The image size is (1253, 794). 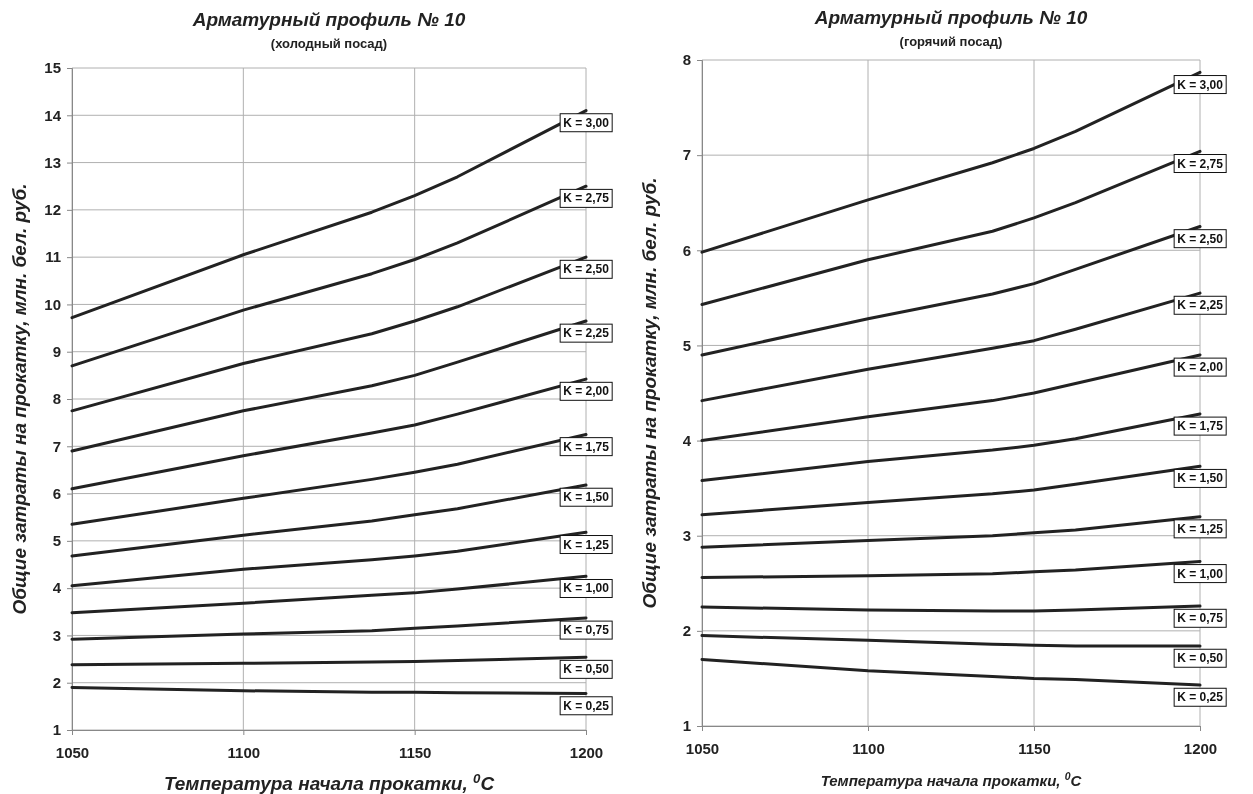 What do you see at coordinates (53, 257) in the screenshot?
I see `y-tick-label: 11` at bounding box center [53, 257].